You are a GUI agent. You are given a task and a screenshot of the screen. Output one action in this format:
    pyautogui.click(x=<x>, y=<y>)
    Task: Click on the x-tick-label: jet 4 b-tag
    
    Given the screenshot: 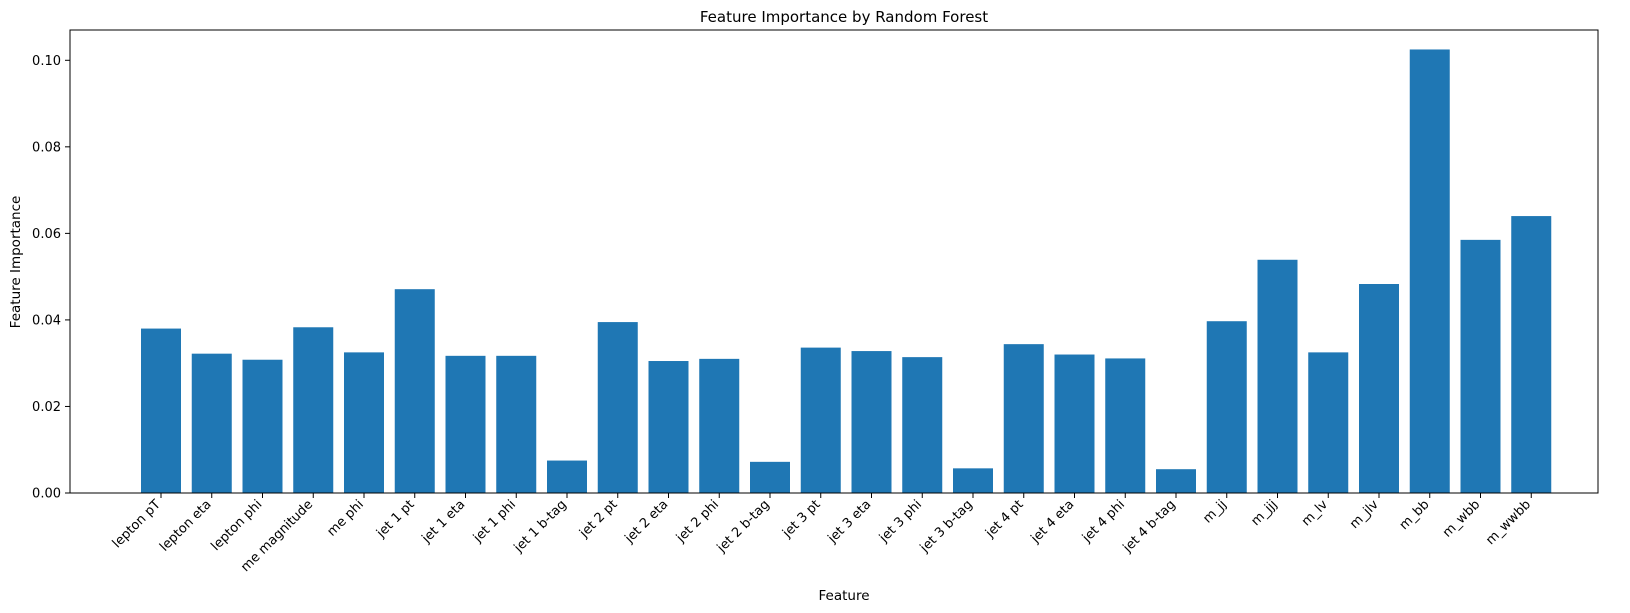 What is the action you would take?
    pyautogui.click(x=1149, y=526)
    